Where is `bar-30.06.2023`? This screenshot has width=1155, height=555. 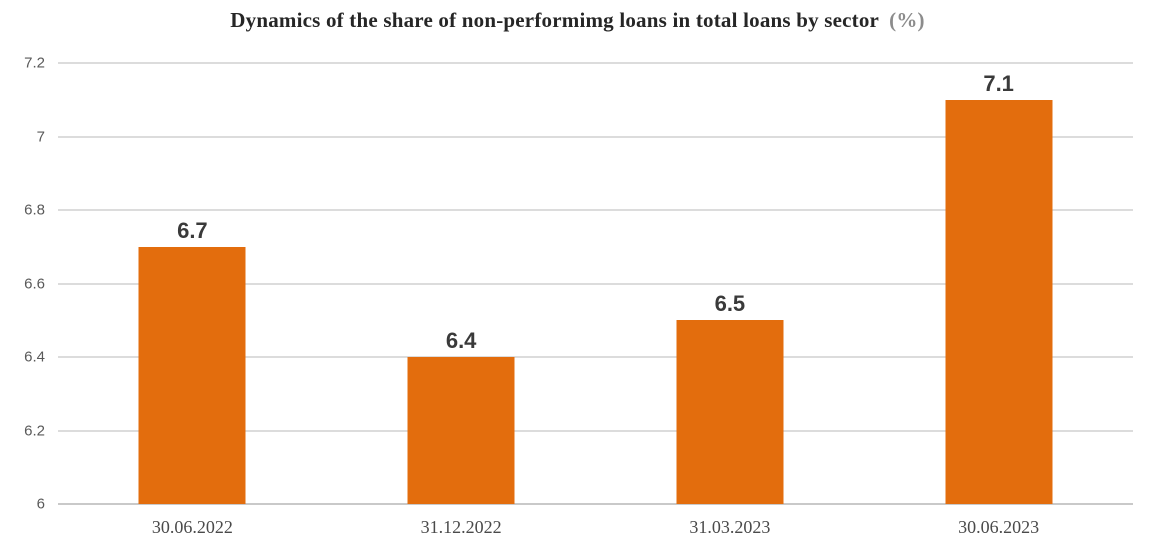
bar-30.06.2023 is located at coordinates (999, 301).